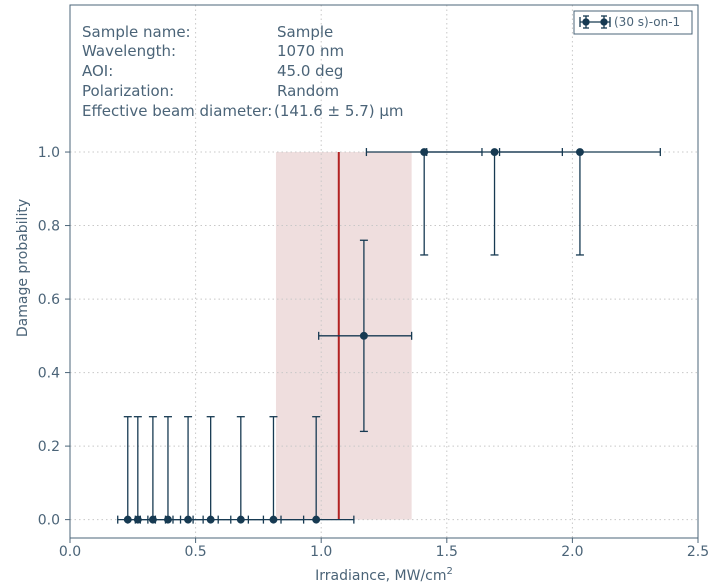 The width and height of the screenshot is (713, 587). What do you see at coordinates (128, 91) in the screenshot?
I see `info-label-3: Polarization:` at bounding box center [128, 91].